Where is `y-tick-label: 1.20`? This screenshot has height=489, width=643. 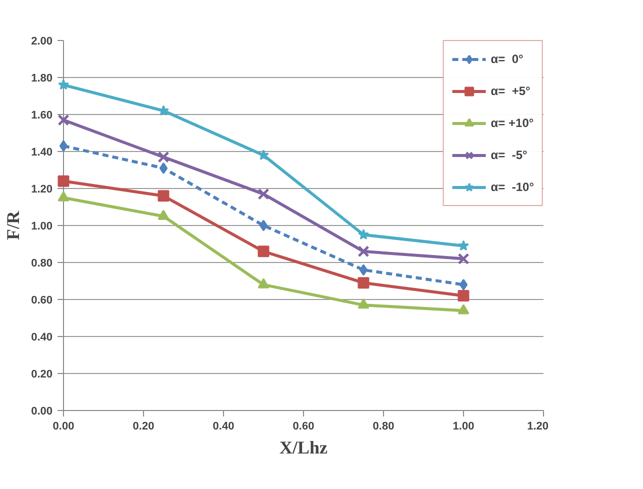 y-tick-label: 1.20 is located at coordinates (42, 190).